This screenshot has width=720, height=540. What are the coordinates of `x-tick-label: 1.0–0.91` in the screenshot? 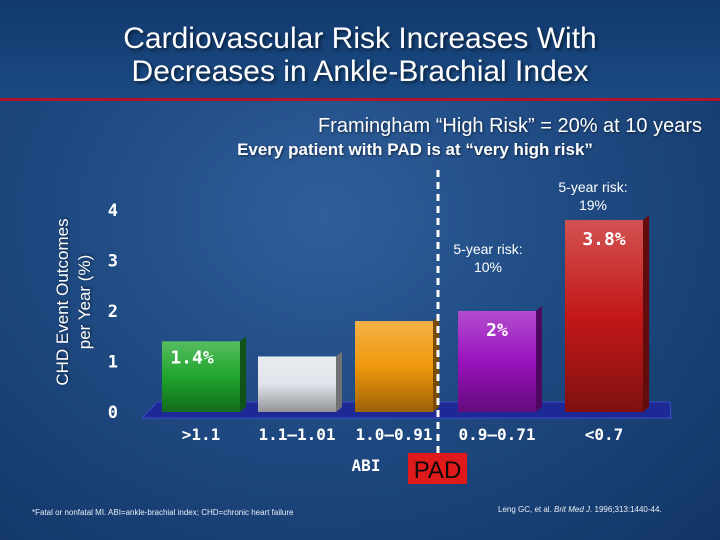 It's located at (393, 434).